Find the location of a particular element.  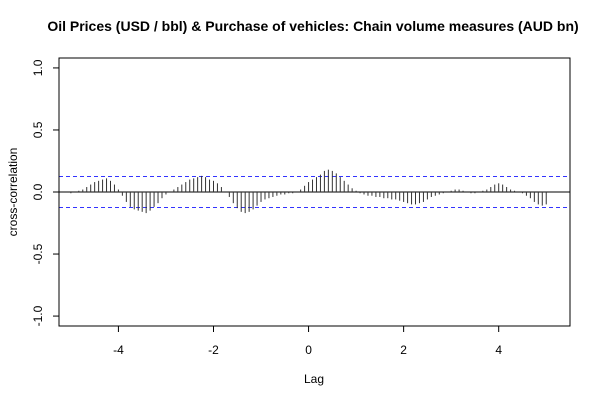

y-tick-label: -1.0 is located at coordinates (38, 315).